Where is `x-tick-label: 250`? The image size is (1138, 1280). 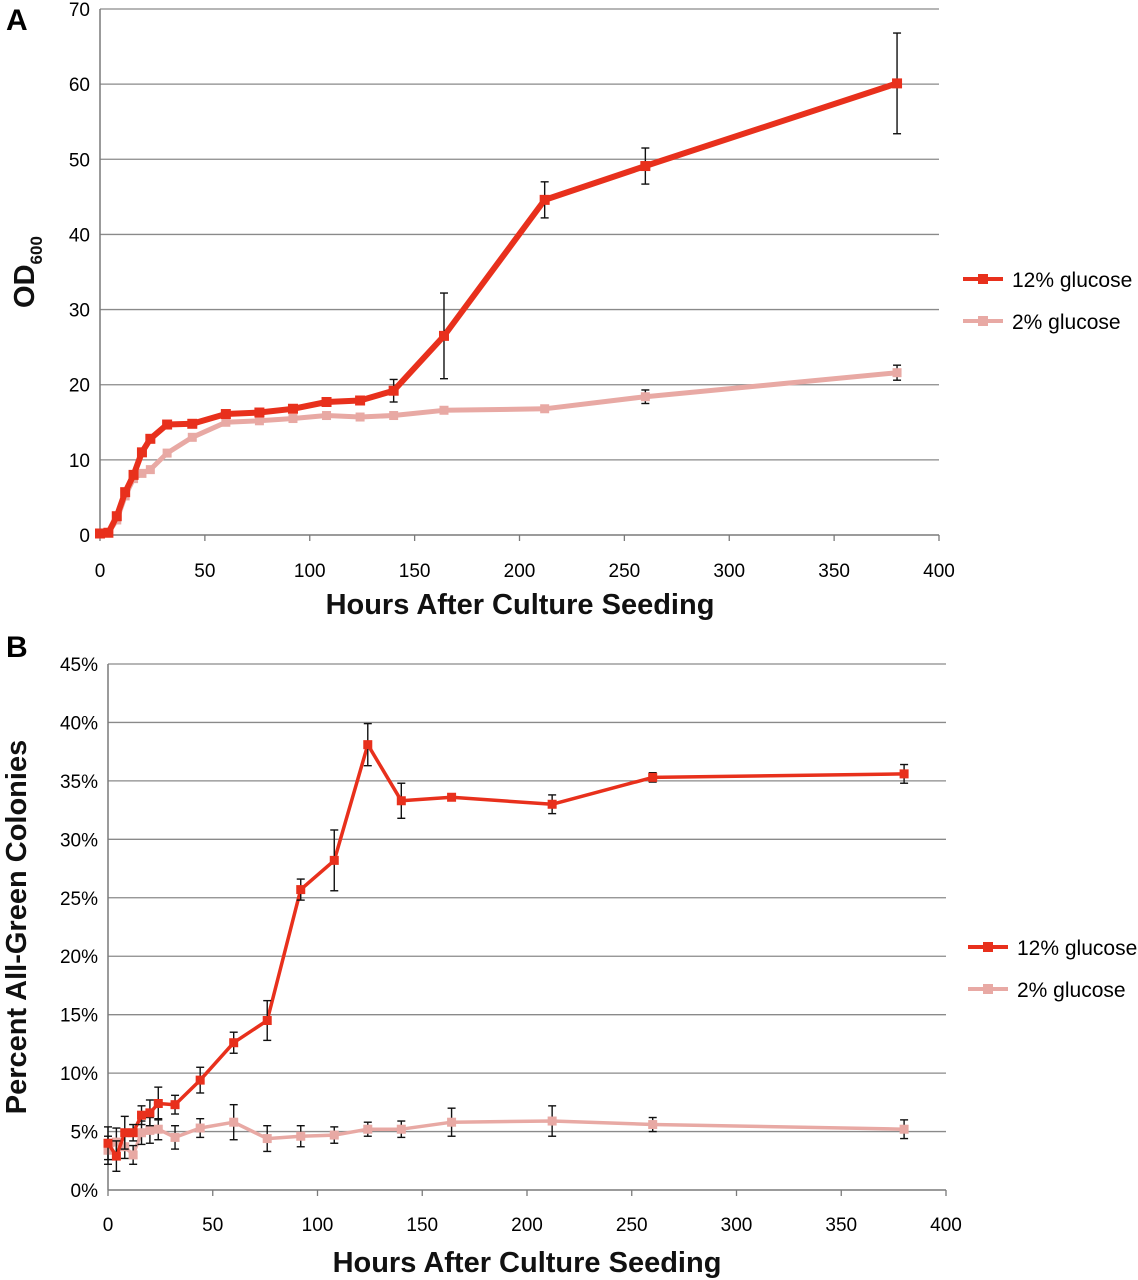 x-tick-label: 250 is located at coordinates (632, 1225).